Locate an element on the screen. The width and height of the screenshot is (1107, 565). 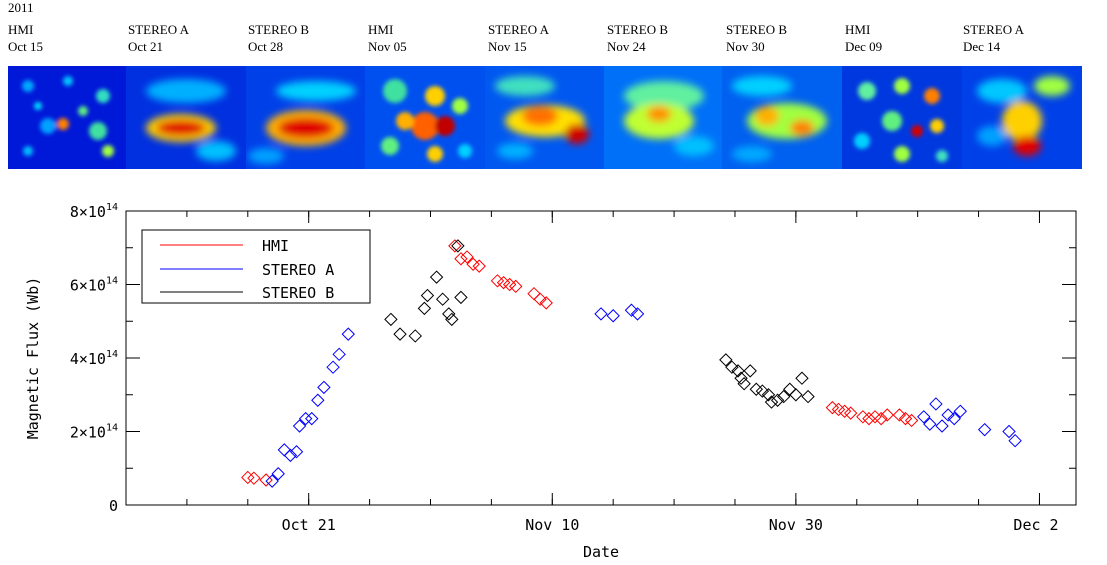
legend-label-hmi: HMI is located at coordinates (275, 246).